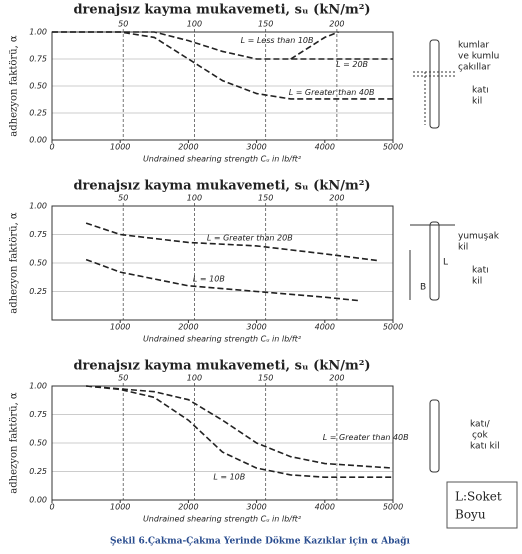  Describe the element at coordinates (478, 57) in the screenshot. I see `soil-label: ve kumlu` at that location.